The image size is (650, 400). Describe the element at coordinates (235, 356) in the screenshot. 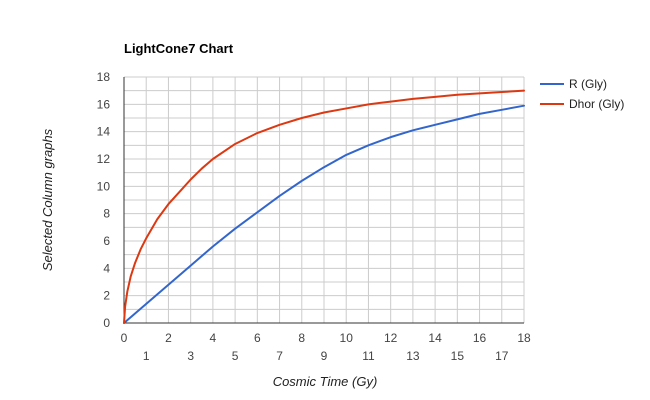

I see `x-tick-label: 5` at that location.